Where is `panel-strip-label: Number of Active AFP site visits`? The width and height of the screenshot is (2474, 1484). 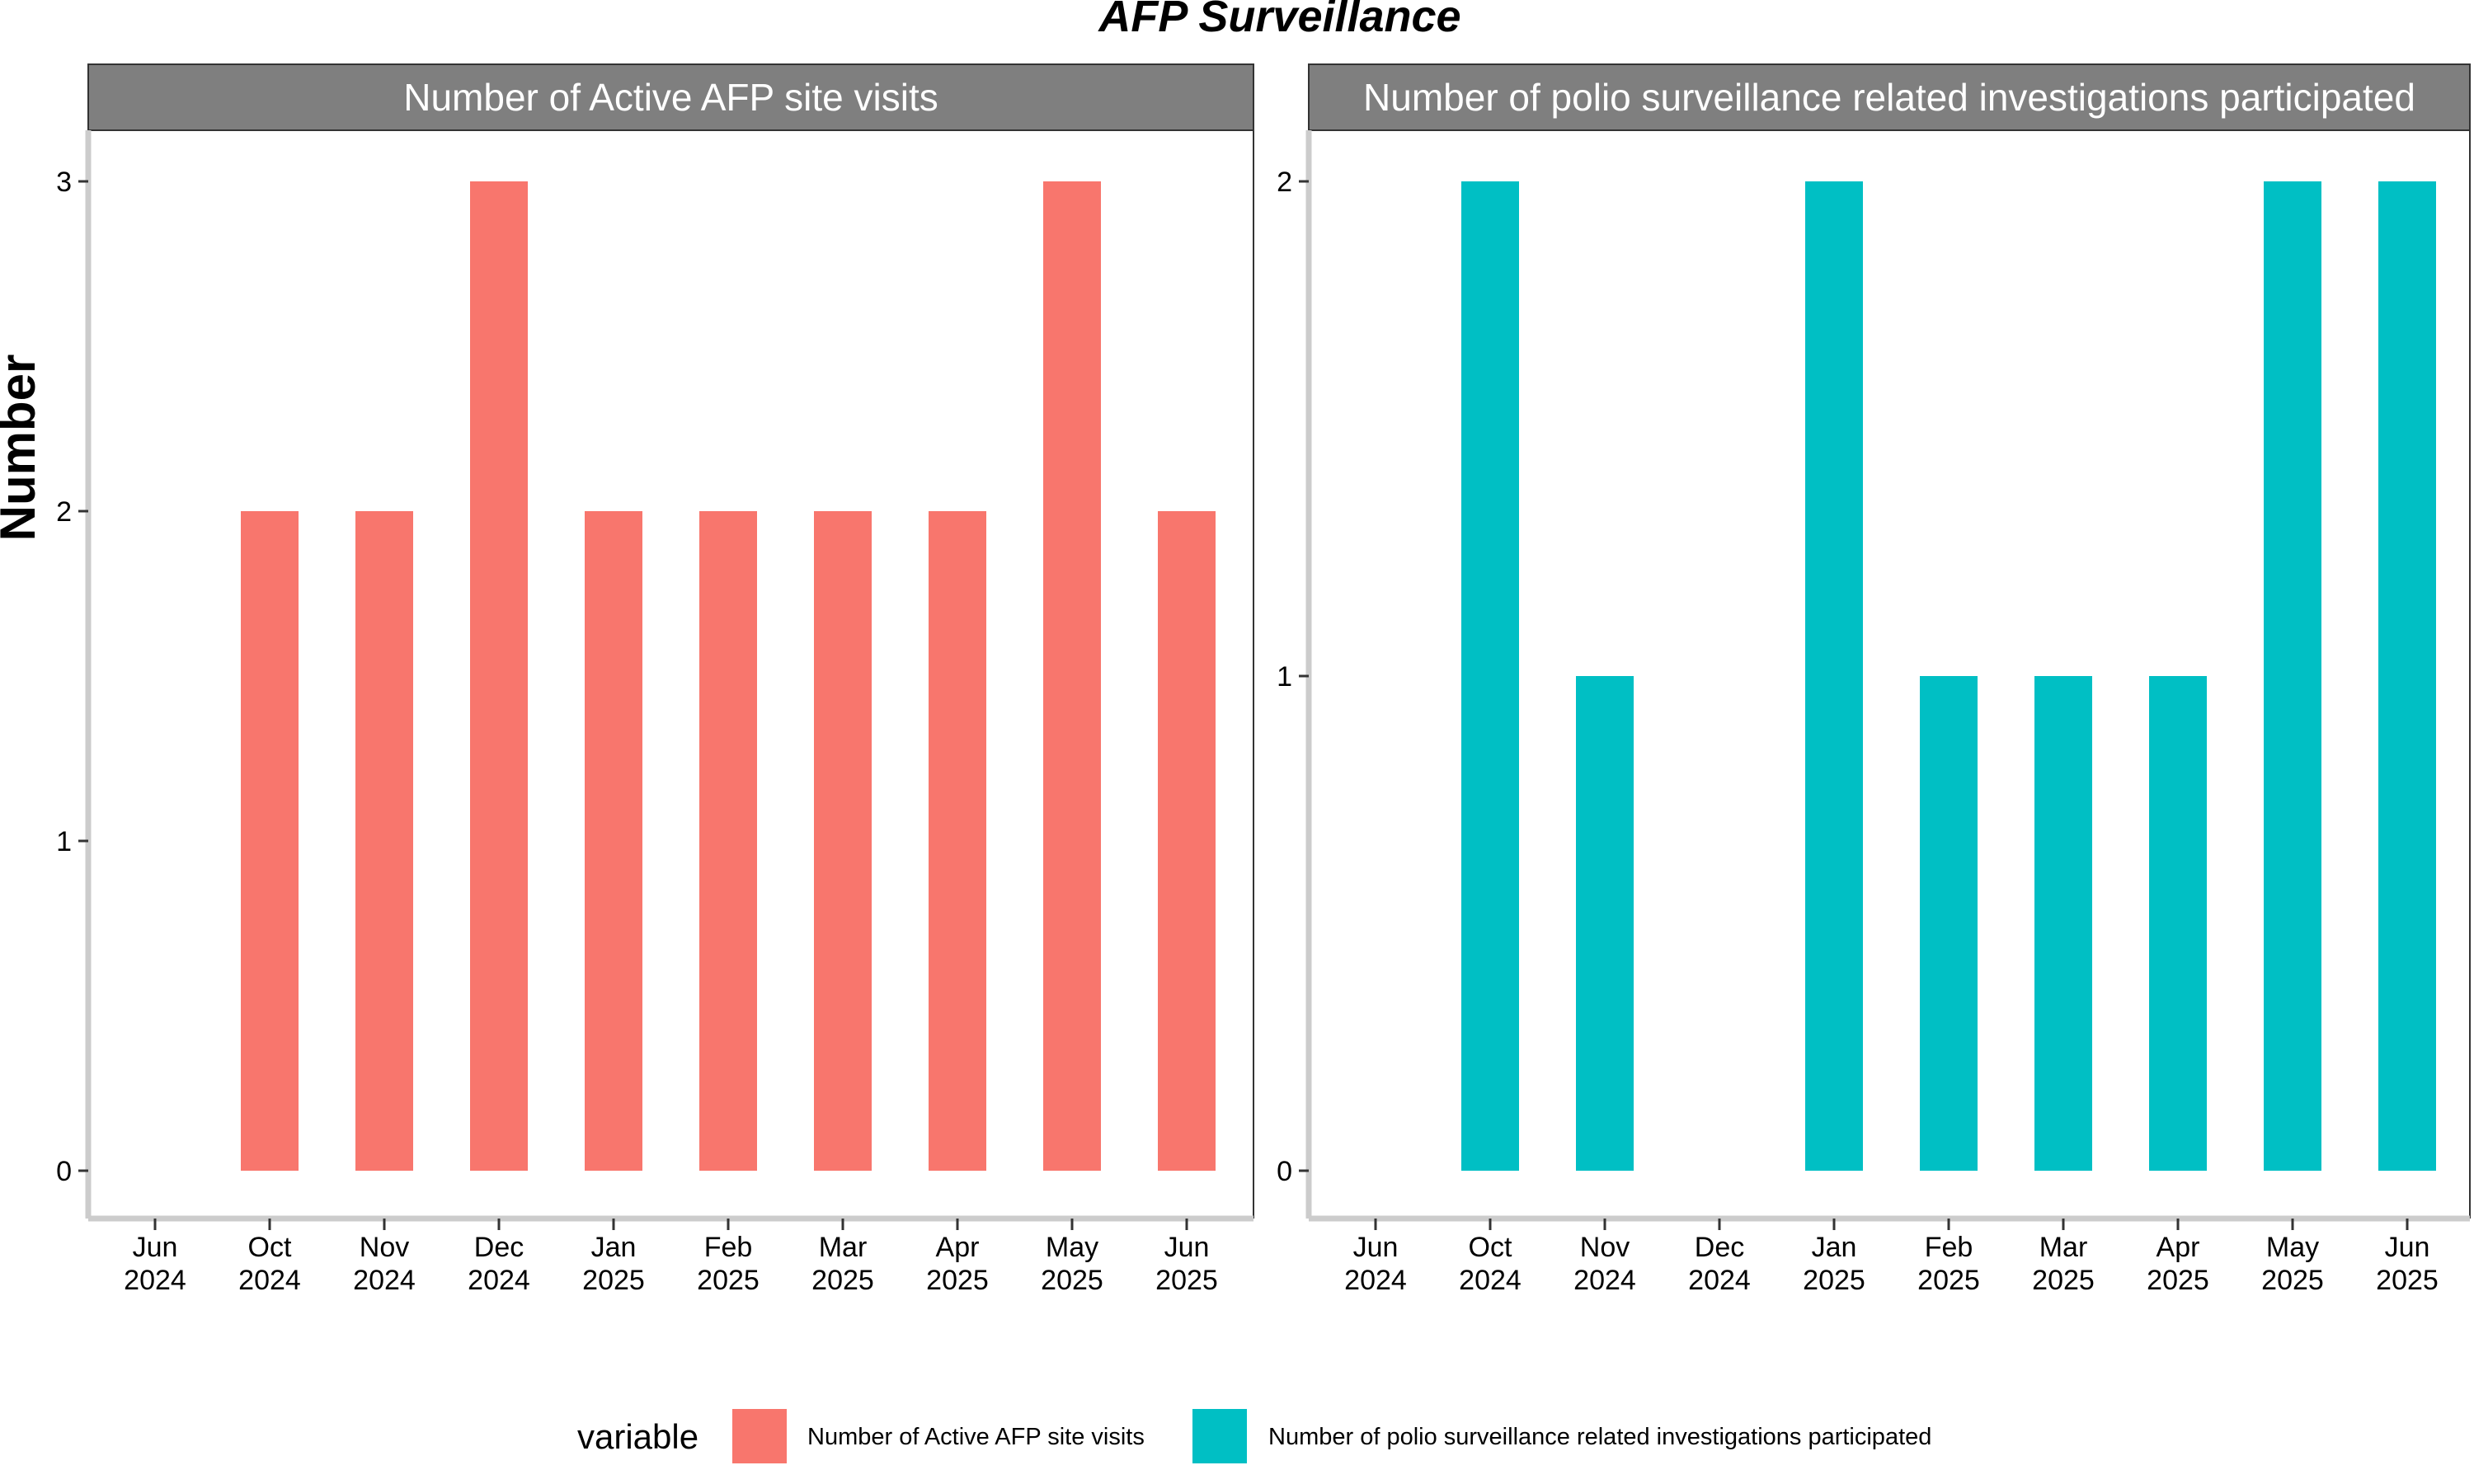
panel-strip-label: Number of Active AFP site visits is located at coordinates (670, 97).